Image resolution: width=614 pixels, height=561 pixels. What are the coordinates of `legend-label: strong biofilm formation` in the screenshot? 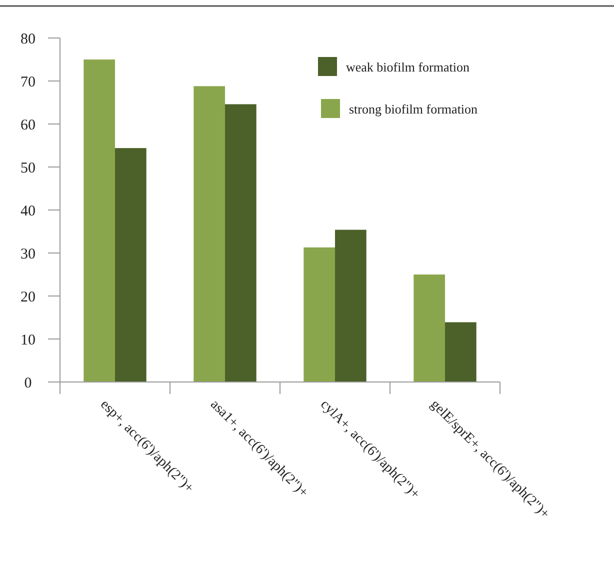 It's located at (413, 109).